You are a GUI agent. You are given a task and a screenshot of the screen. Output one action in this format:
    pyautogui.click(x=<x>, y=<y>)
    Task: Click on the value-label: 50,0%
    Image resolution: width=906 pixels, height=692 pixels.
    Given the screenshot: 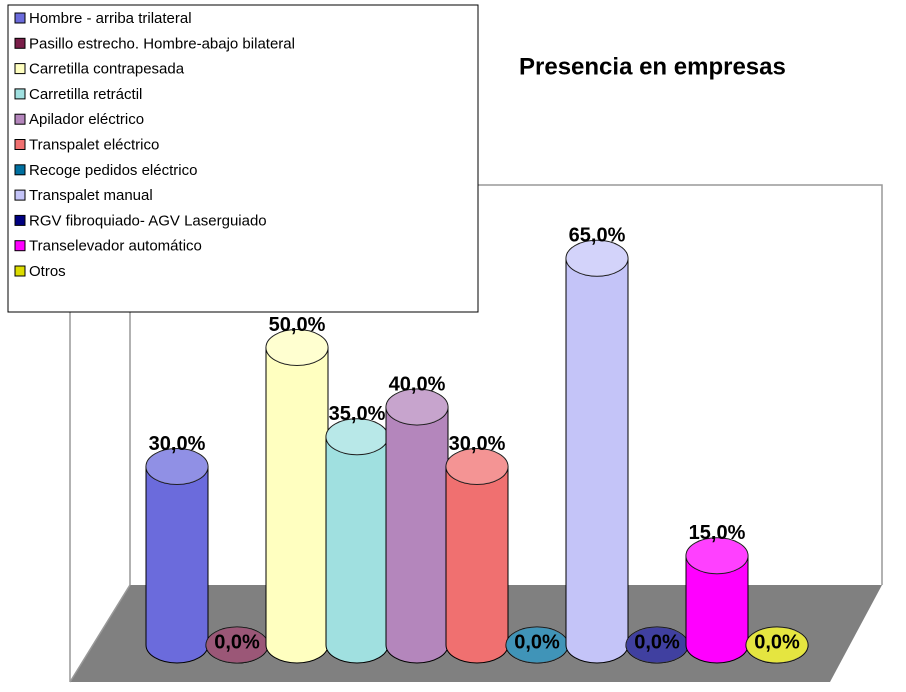 What is the action you would take?
    pyautogui.click(x=297, y=325)
    